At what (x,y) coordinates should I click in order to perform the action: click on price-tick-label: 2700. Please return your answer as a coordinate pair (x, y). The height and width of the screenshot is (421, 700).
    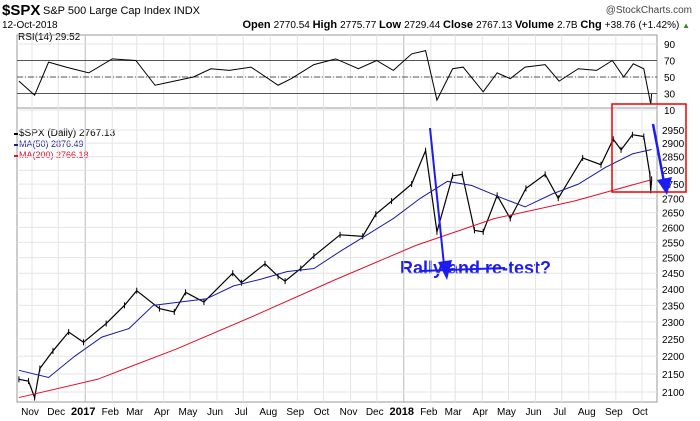
    Looking at the image, I should click on (673, 199).